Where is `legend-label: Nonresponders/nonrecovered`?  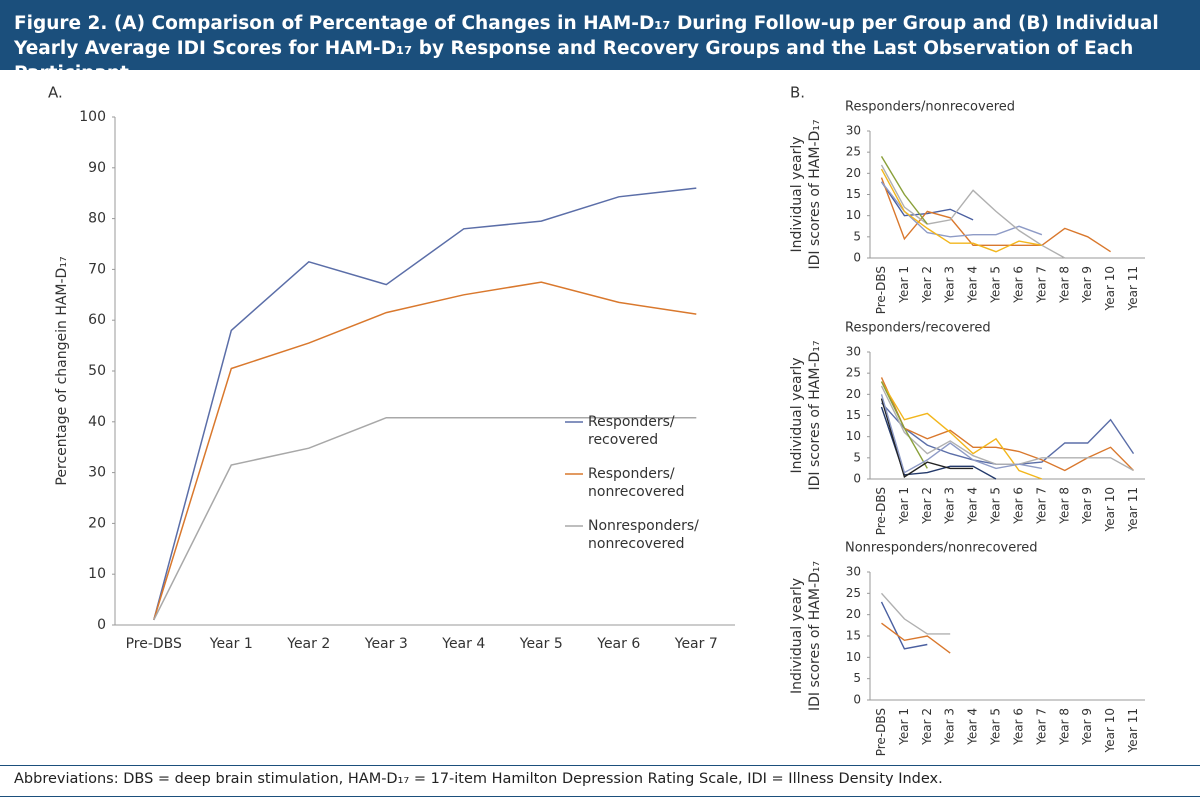
legend-label: Nonresponders/nonrecovered is located at coordinates (643, 535).